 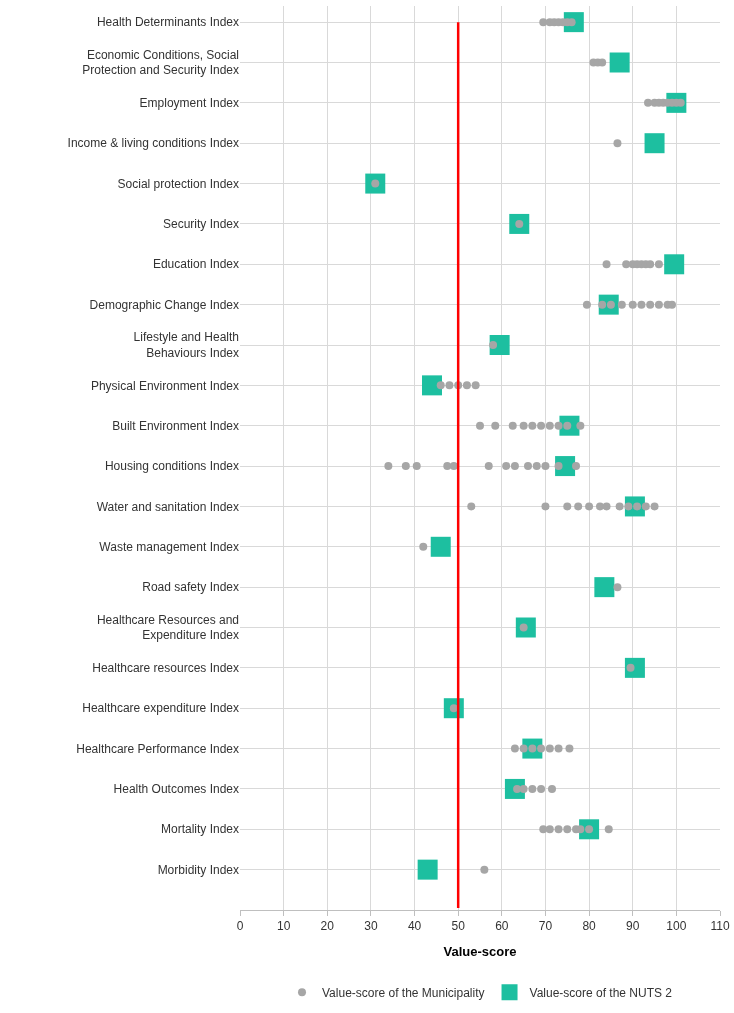 What do you see at coordinates (676, 926) in the screenshot?
I see `x-tick-label: 100` at bounding box center [676, 926].